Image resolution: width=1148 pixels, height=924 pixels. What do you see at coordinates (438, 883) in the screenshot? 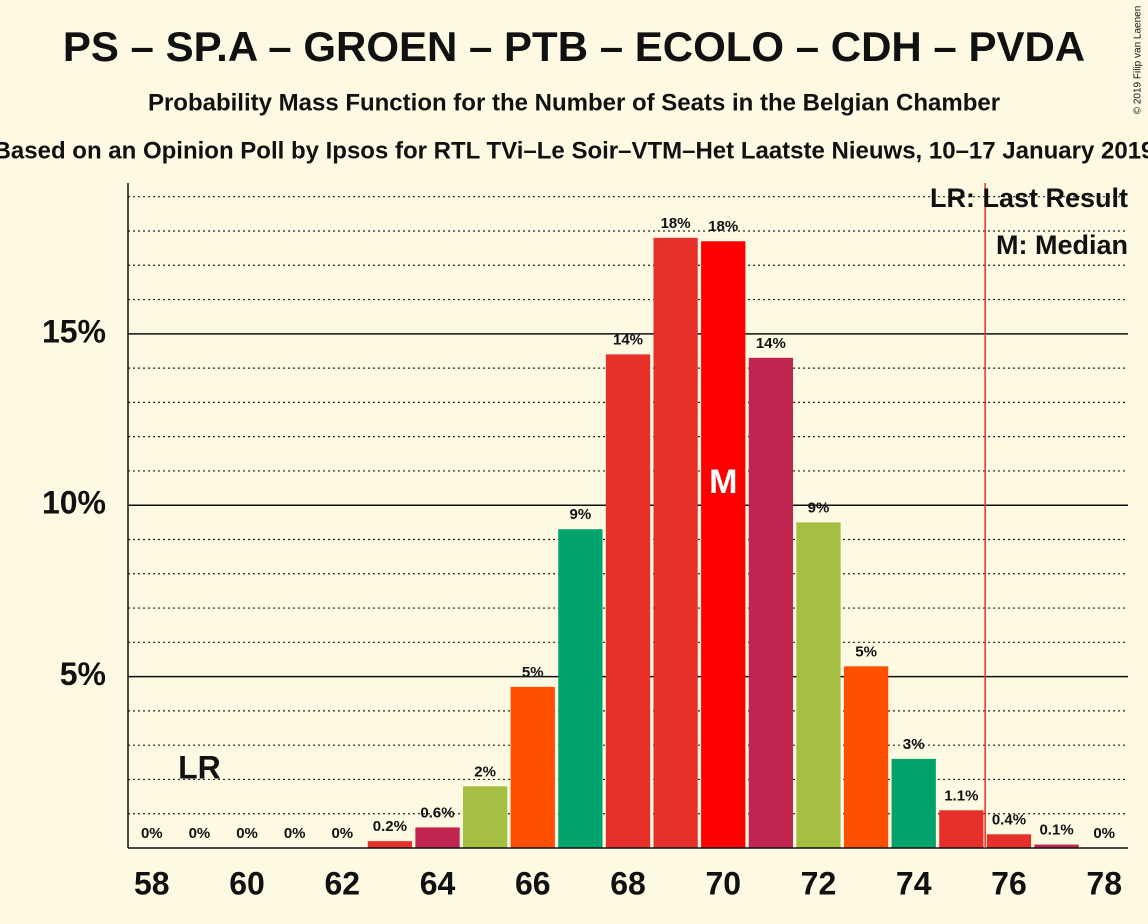
I see `x-tick-label: 64` at bounding box center [438, 883].